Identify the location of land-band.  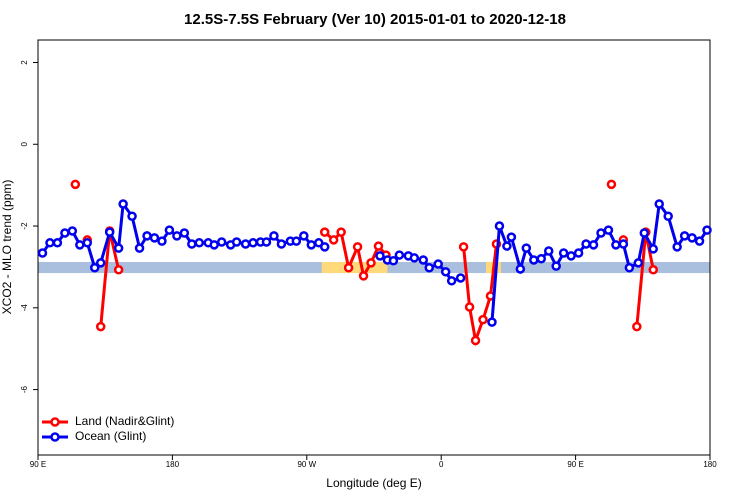
(354, 268).